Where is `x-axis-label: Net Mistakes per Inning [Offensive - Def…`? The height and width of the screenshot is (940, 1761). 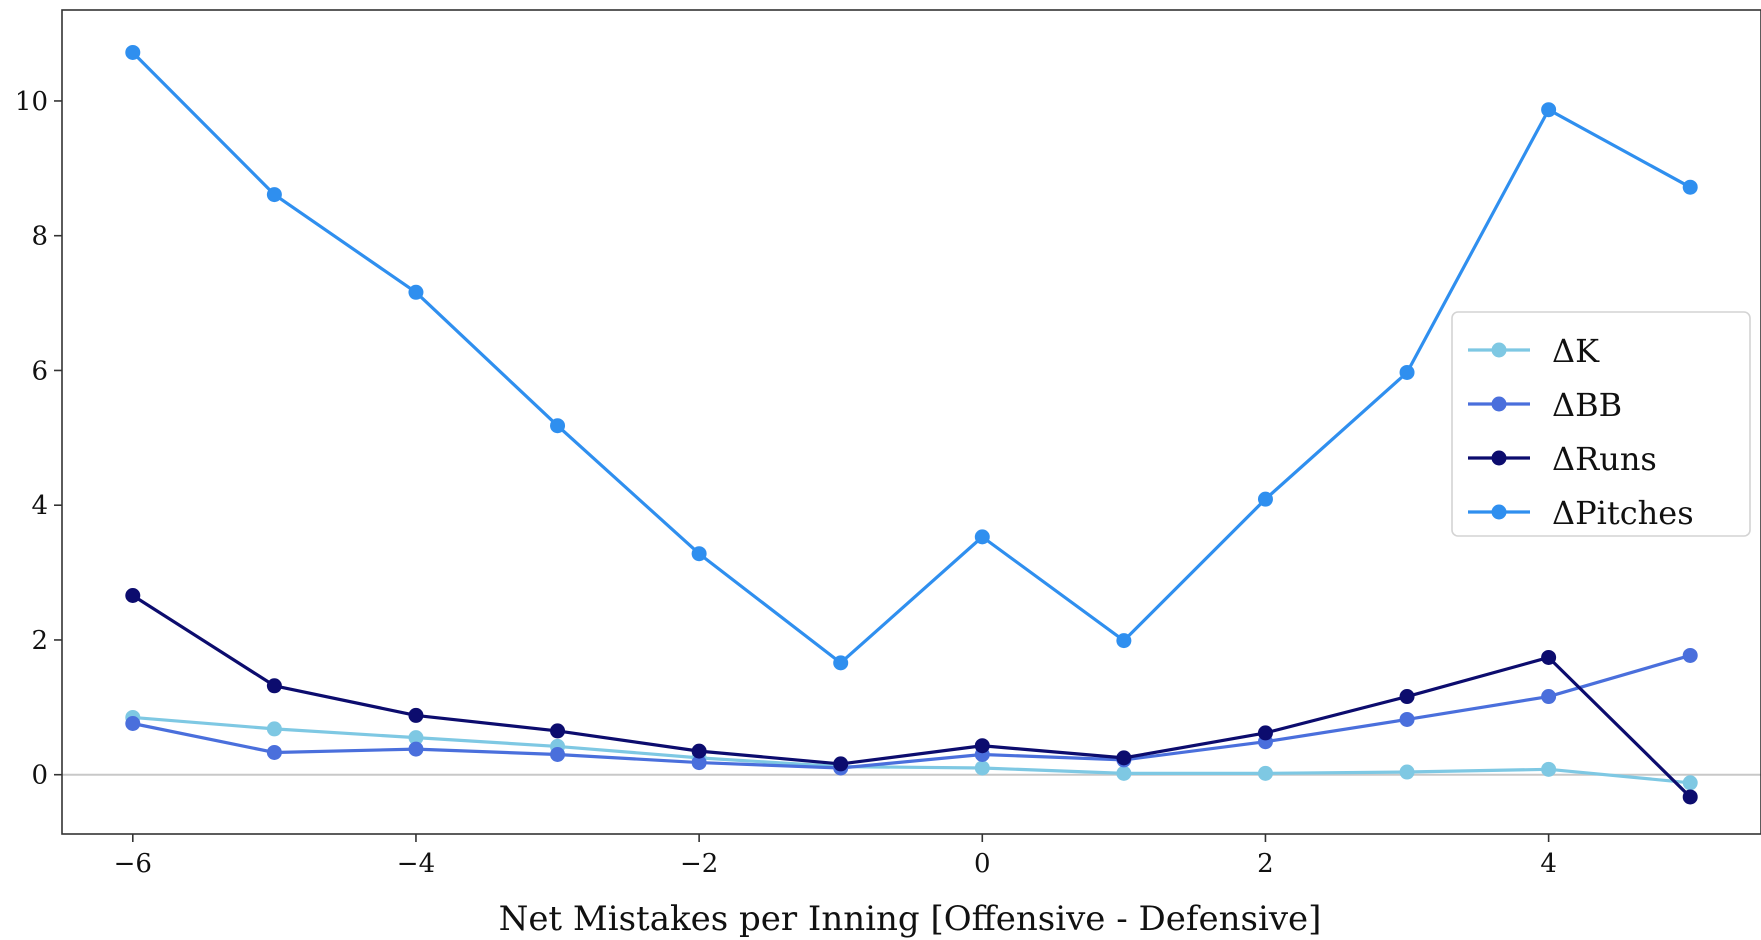 x-axis-label: Net Mistakes per Inning [Offensive - Def… is located at coordinates (910, 919).